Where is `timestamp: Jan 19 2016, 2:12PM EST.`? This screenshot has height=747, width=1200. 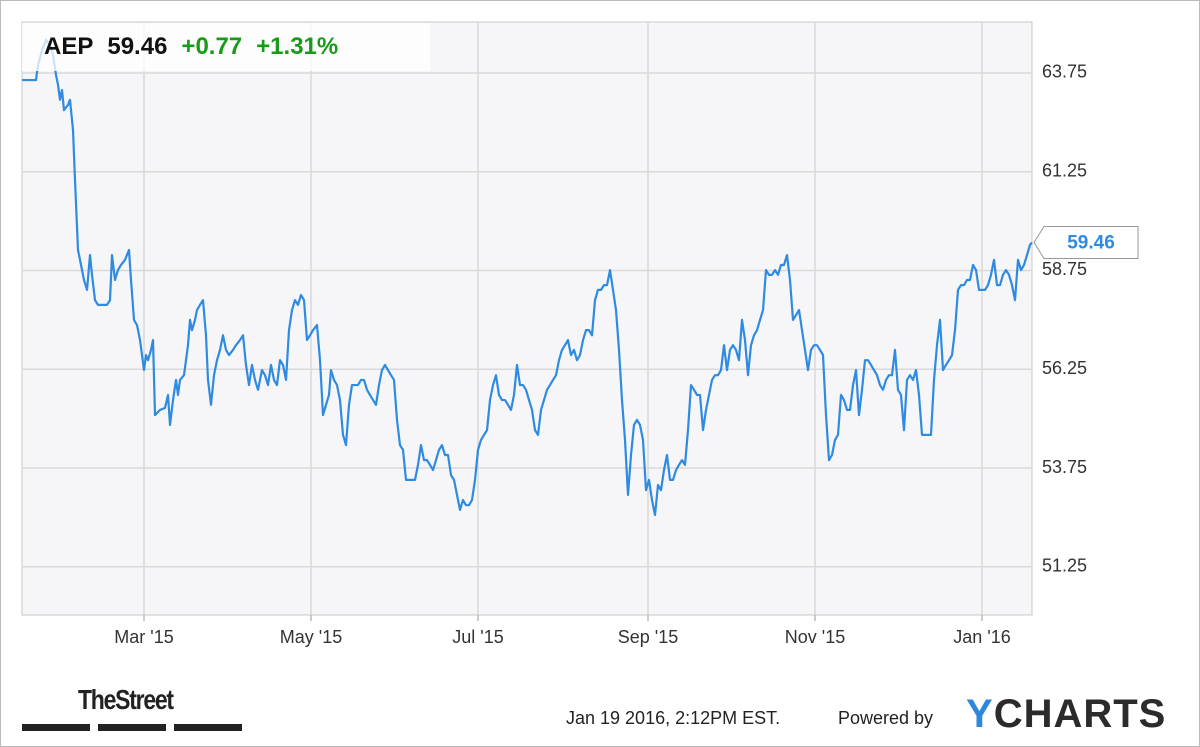
timestamp: Jan 19 2016, 2:12PM EST. is located at coordinates (673, 718).